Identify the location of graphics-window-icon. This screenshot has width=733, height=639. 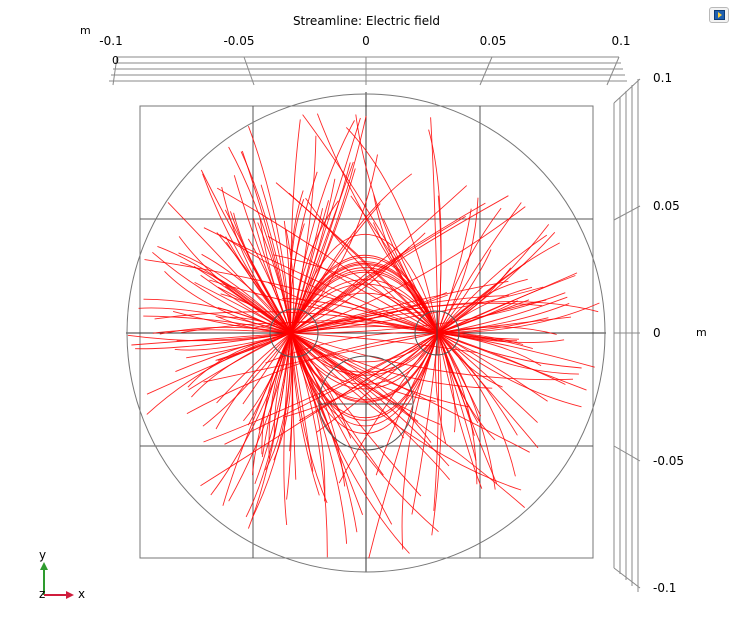
(719, 15).